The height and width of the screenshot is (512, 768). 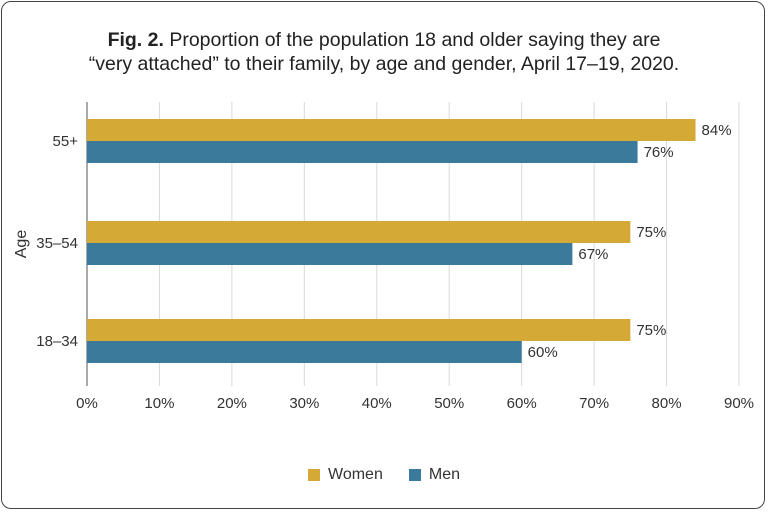 What do you see at coordinates (449, 403) in the screenshot?
I see `x-tick-label: 50%` at bounding box center [449, 403].